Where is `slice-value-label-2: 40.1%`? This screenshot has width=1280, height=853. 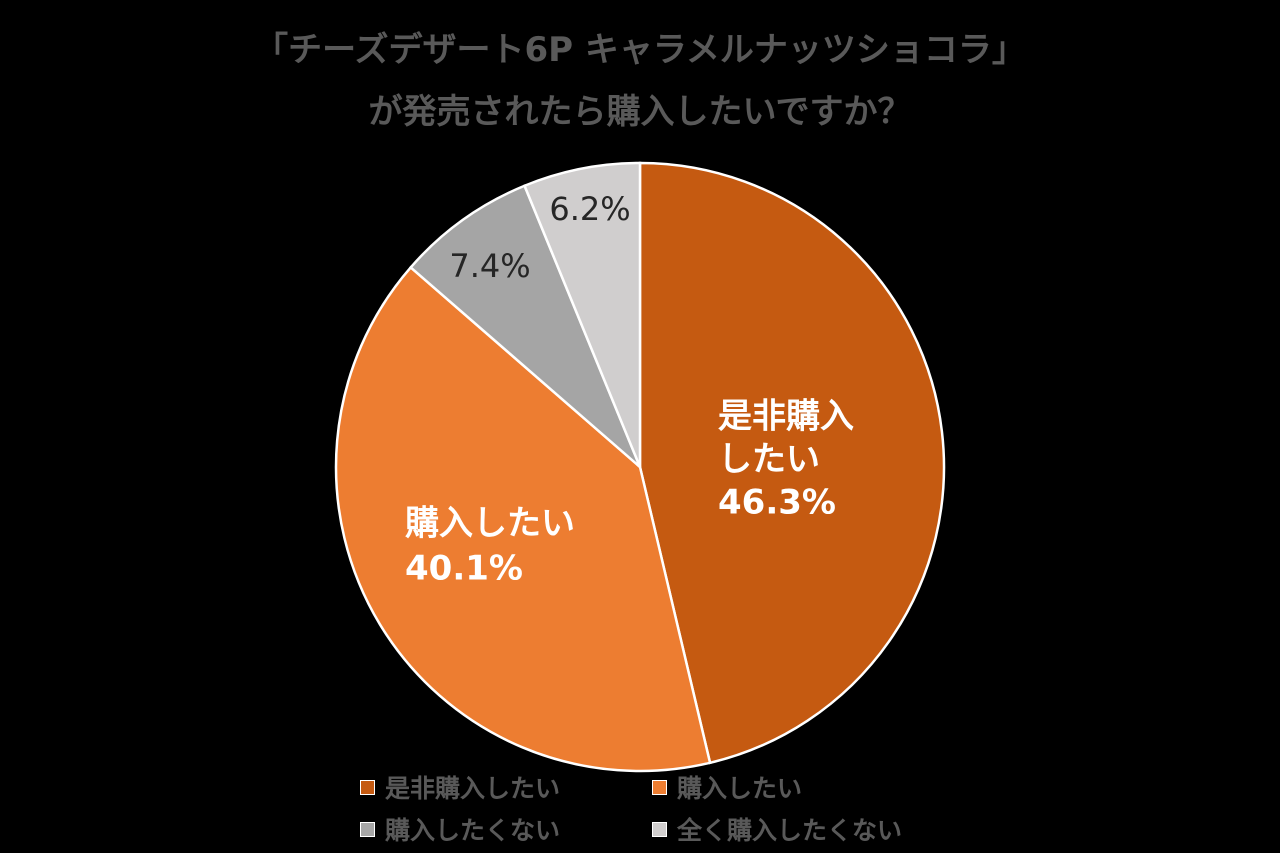 slice-value-label-2: 40.1% is located at coordinates (464, 569).